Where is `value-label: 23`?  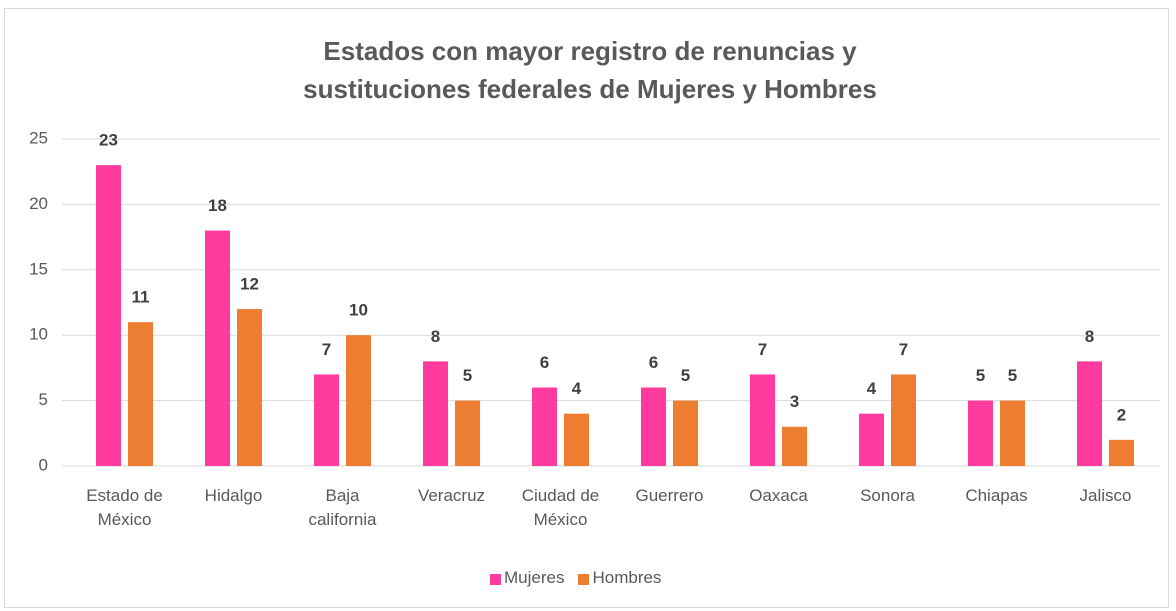 value-label: 23 is located at coordinates (108, 140).